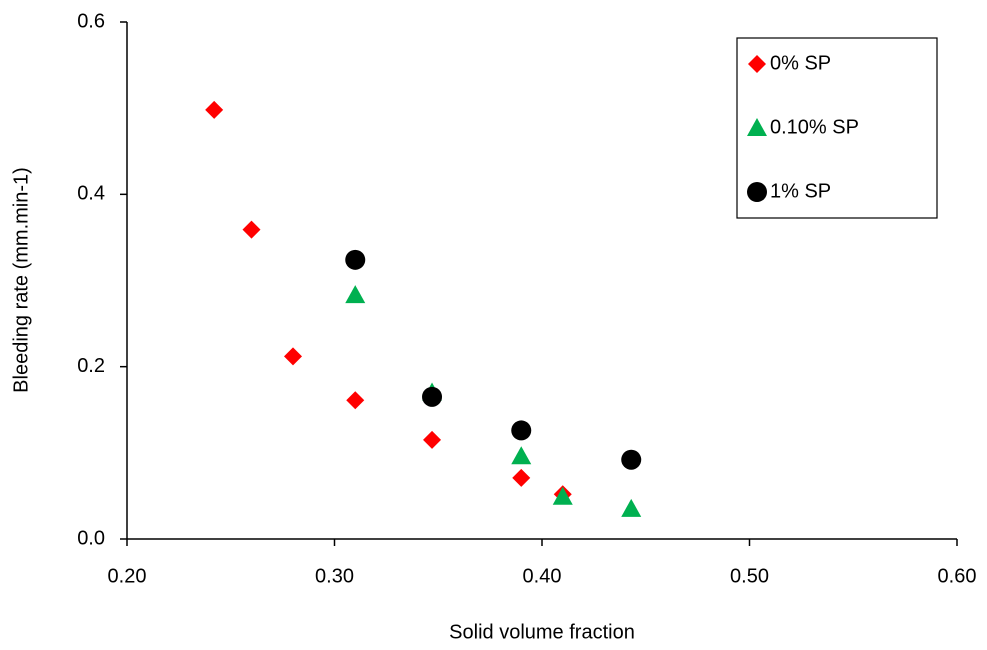 Image resolution: width=987 pixels, height=650 pixels. I want to click on x-tick-label: 0.60, so click(957, 576).